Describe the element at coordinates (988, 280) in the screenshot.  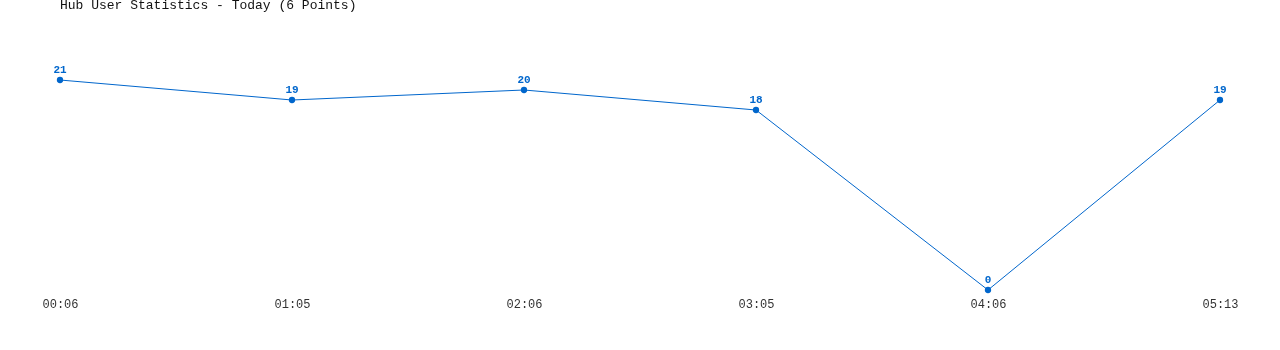
I see `data-label: 0` at that location.